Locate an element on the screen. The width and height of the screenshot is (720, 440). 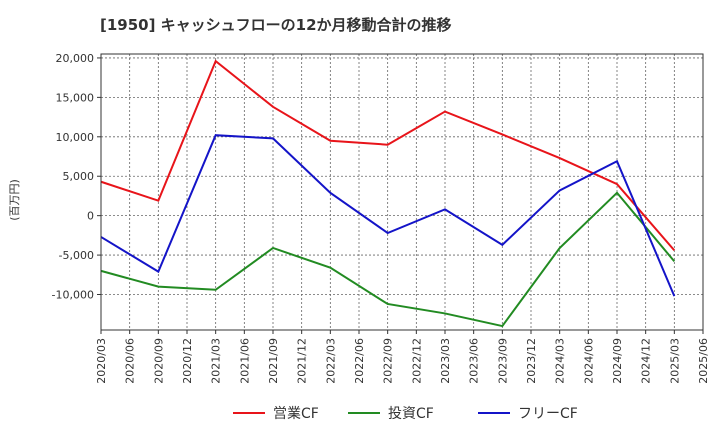
x-tick-label: 2024/06 is located at coordinates (588, 361).